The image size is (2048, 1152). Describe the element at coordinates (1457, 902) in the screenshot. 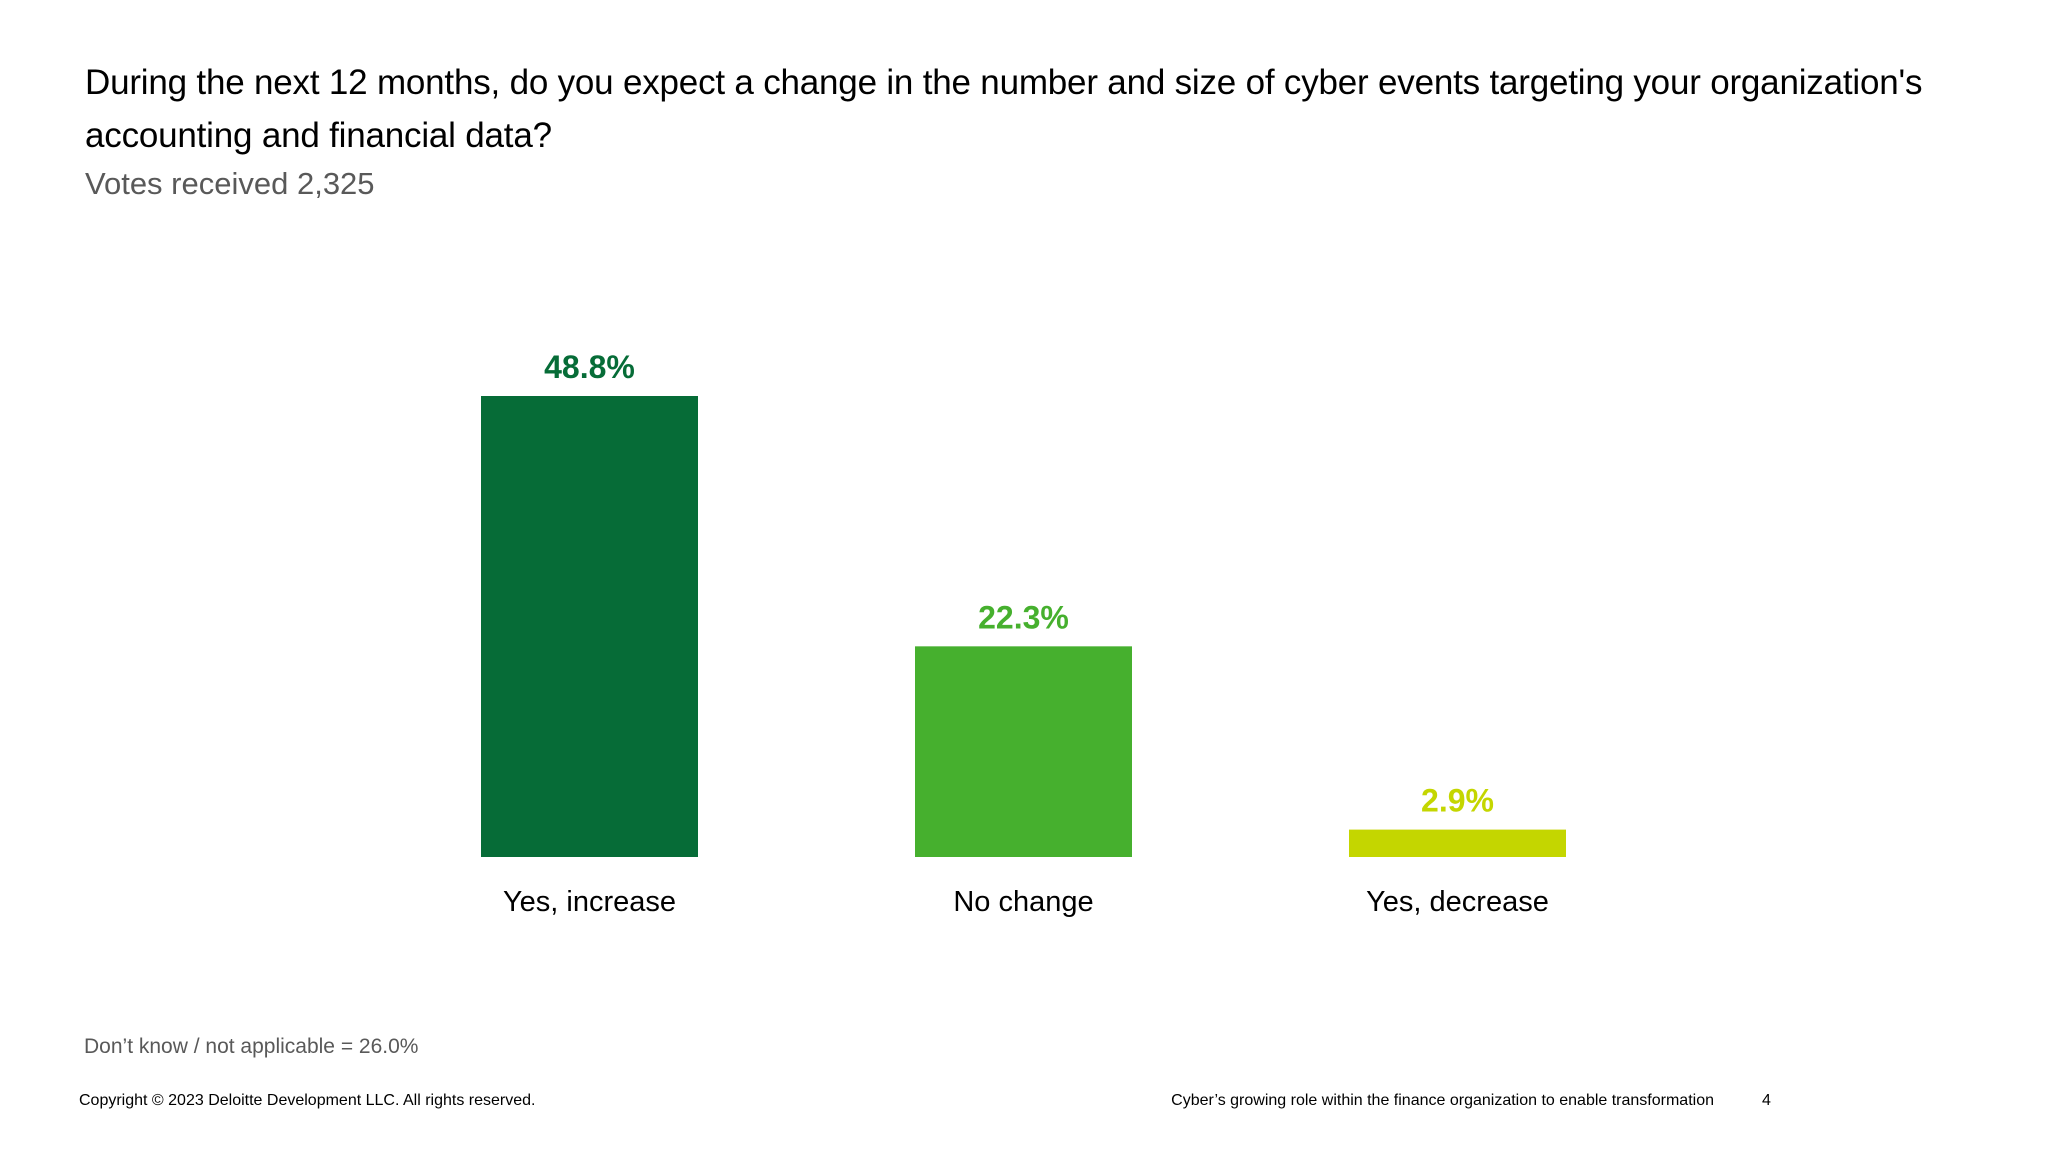

I see `category-label-yes-decrease: Yes, decrease` at that location.